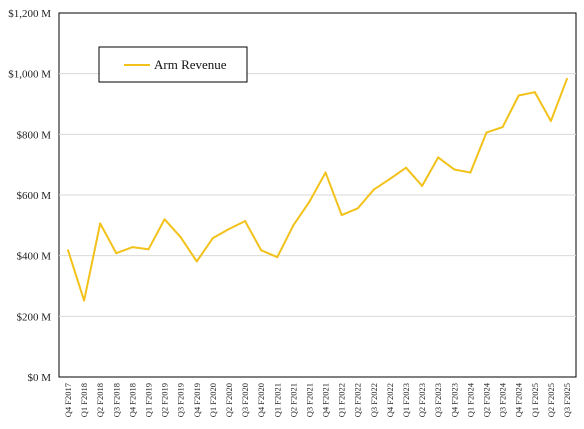 Image resolution: width=584 pixels, height=429 pixels. What do you see at coordinates (197, 400) in the screenshot?
I see `x-tick-label: Q4 F2019` at bounding box center [197, 400].